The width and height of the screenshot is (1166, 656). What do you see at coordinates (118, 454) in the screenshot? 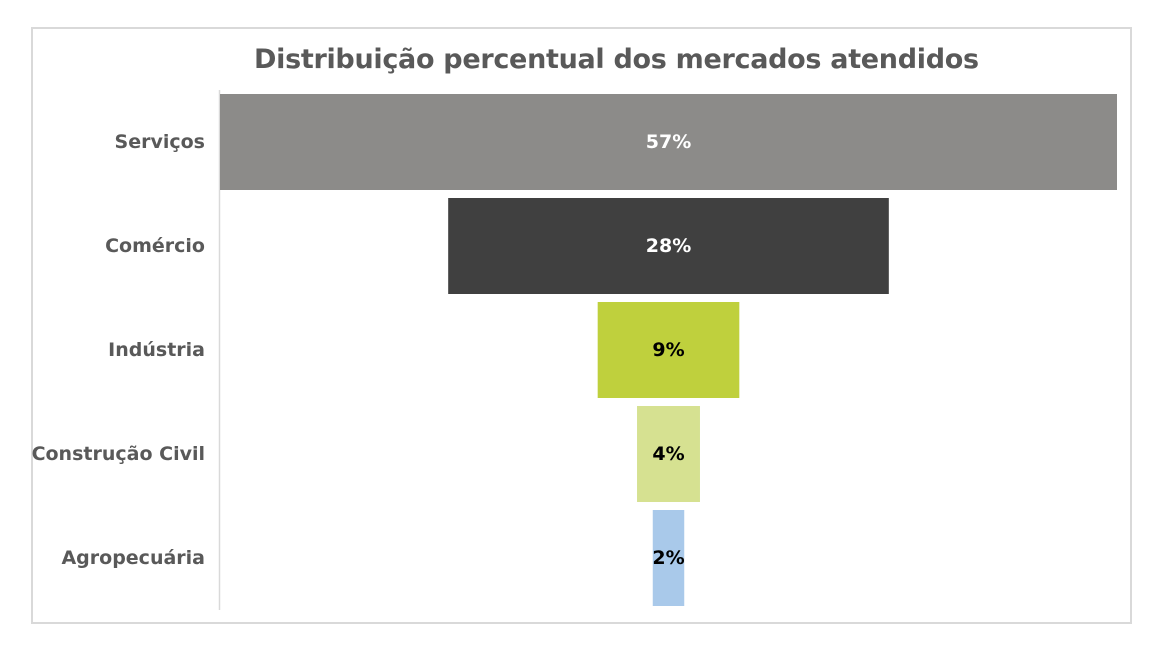
I see `category-label: Construção Civil` at bounding box center [118, 454].